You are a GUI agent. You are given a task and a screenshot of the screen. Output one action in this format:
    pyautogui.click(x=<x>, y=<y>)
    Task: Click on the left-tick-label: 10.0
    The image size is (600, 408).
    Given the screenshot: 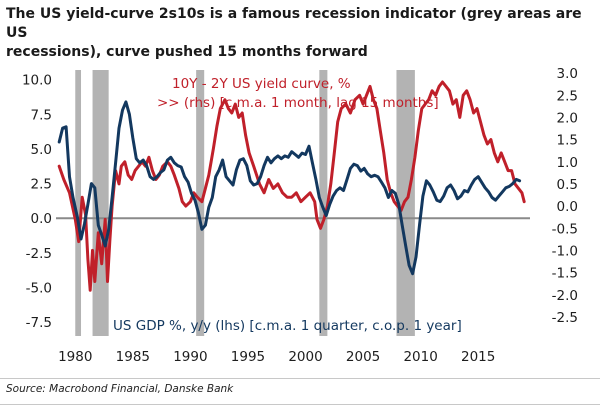 What is the action you would take?
    pyautogui.click(x=37, y=81)
    